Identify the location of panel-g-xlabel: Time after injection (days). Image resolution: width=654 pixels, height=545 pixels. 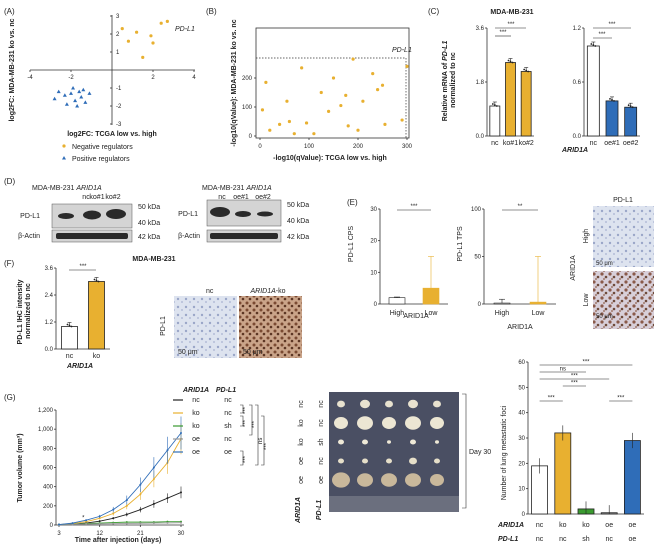
(118, 540).